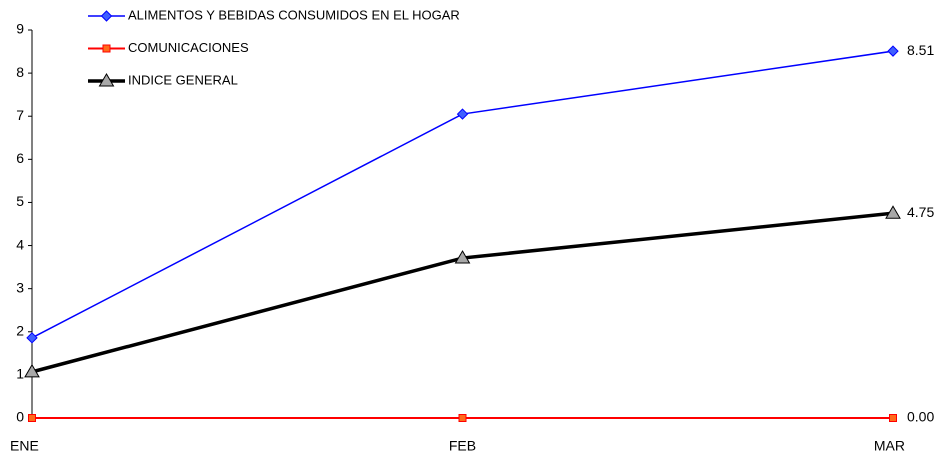 The height and width of the screenshot is (459, 948). I want to click on y-tick-label: 9, so click(20, 29).